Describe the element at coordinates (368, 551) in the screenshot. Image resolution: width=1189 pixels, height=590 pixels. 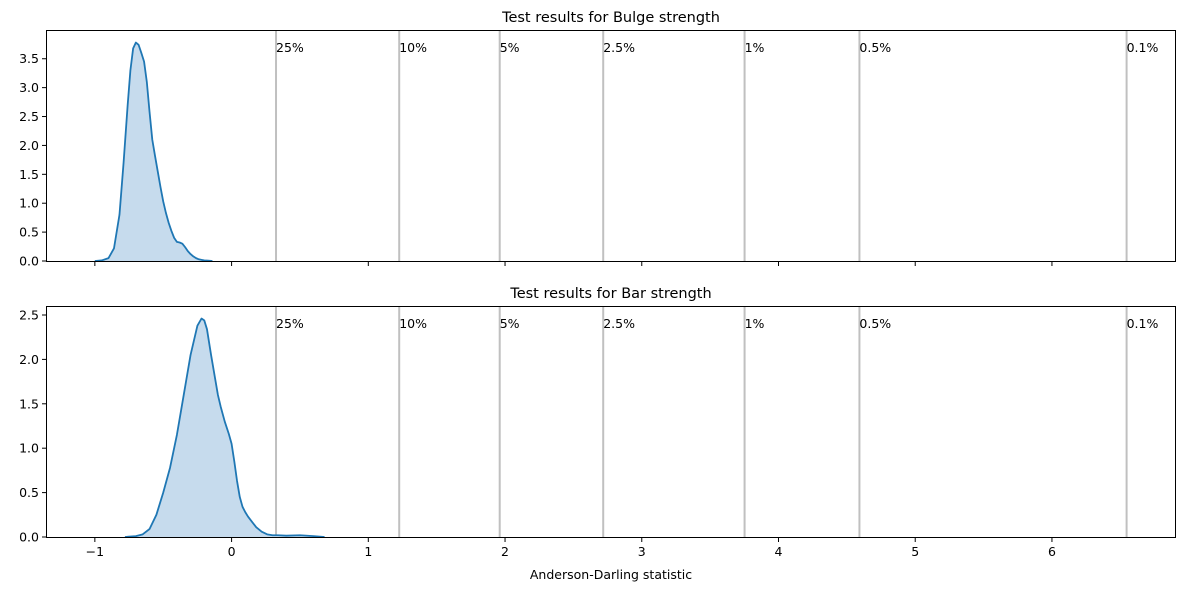
I see `x-tick-label: 1` at that location.